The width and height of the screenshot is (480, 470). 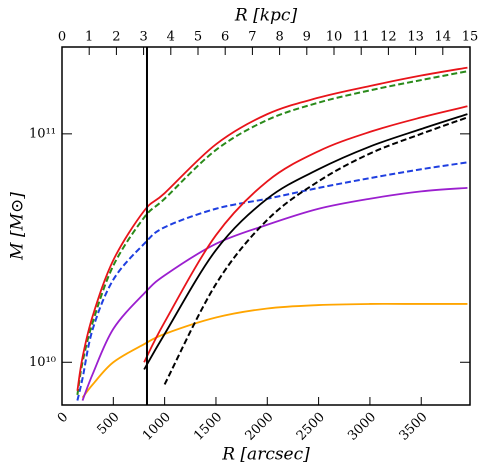 I want to click on x2-tick-label: 11, so click(x=361, y=37).